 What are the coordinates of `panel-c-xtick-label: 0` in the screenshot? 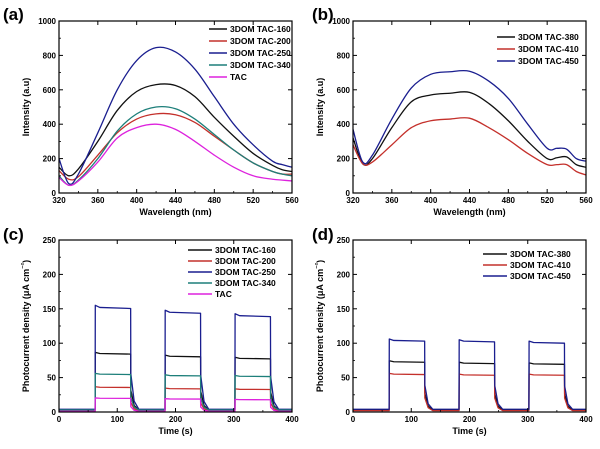 It's located at (59, 419).